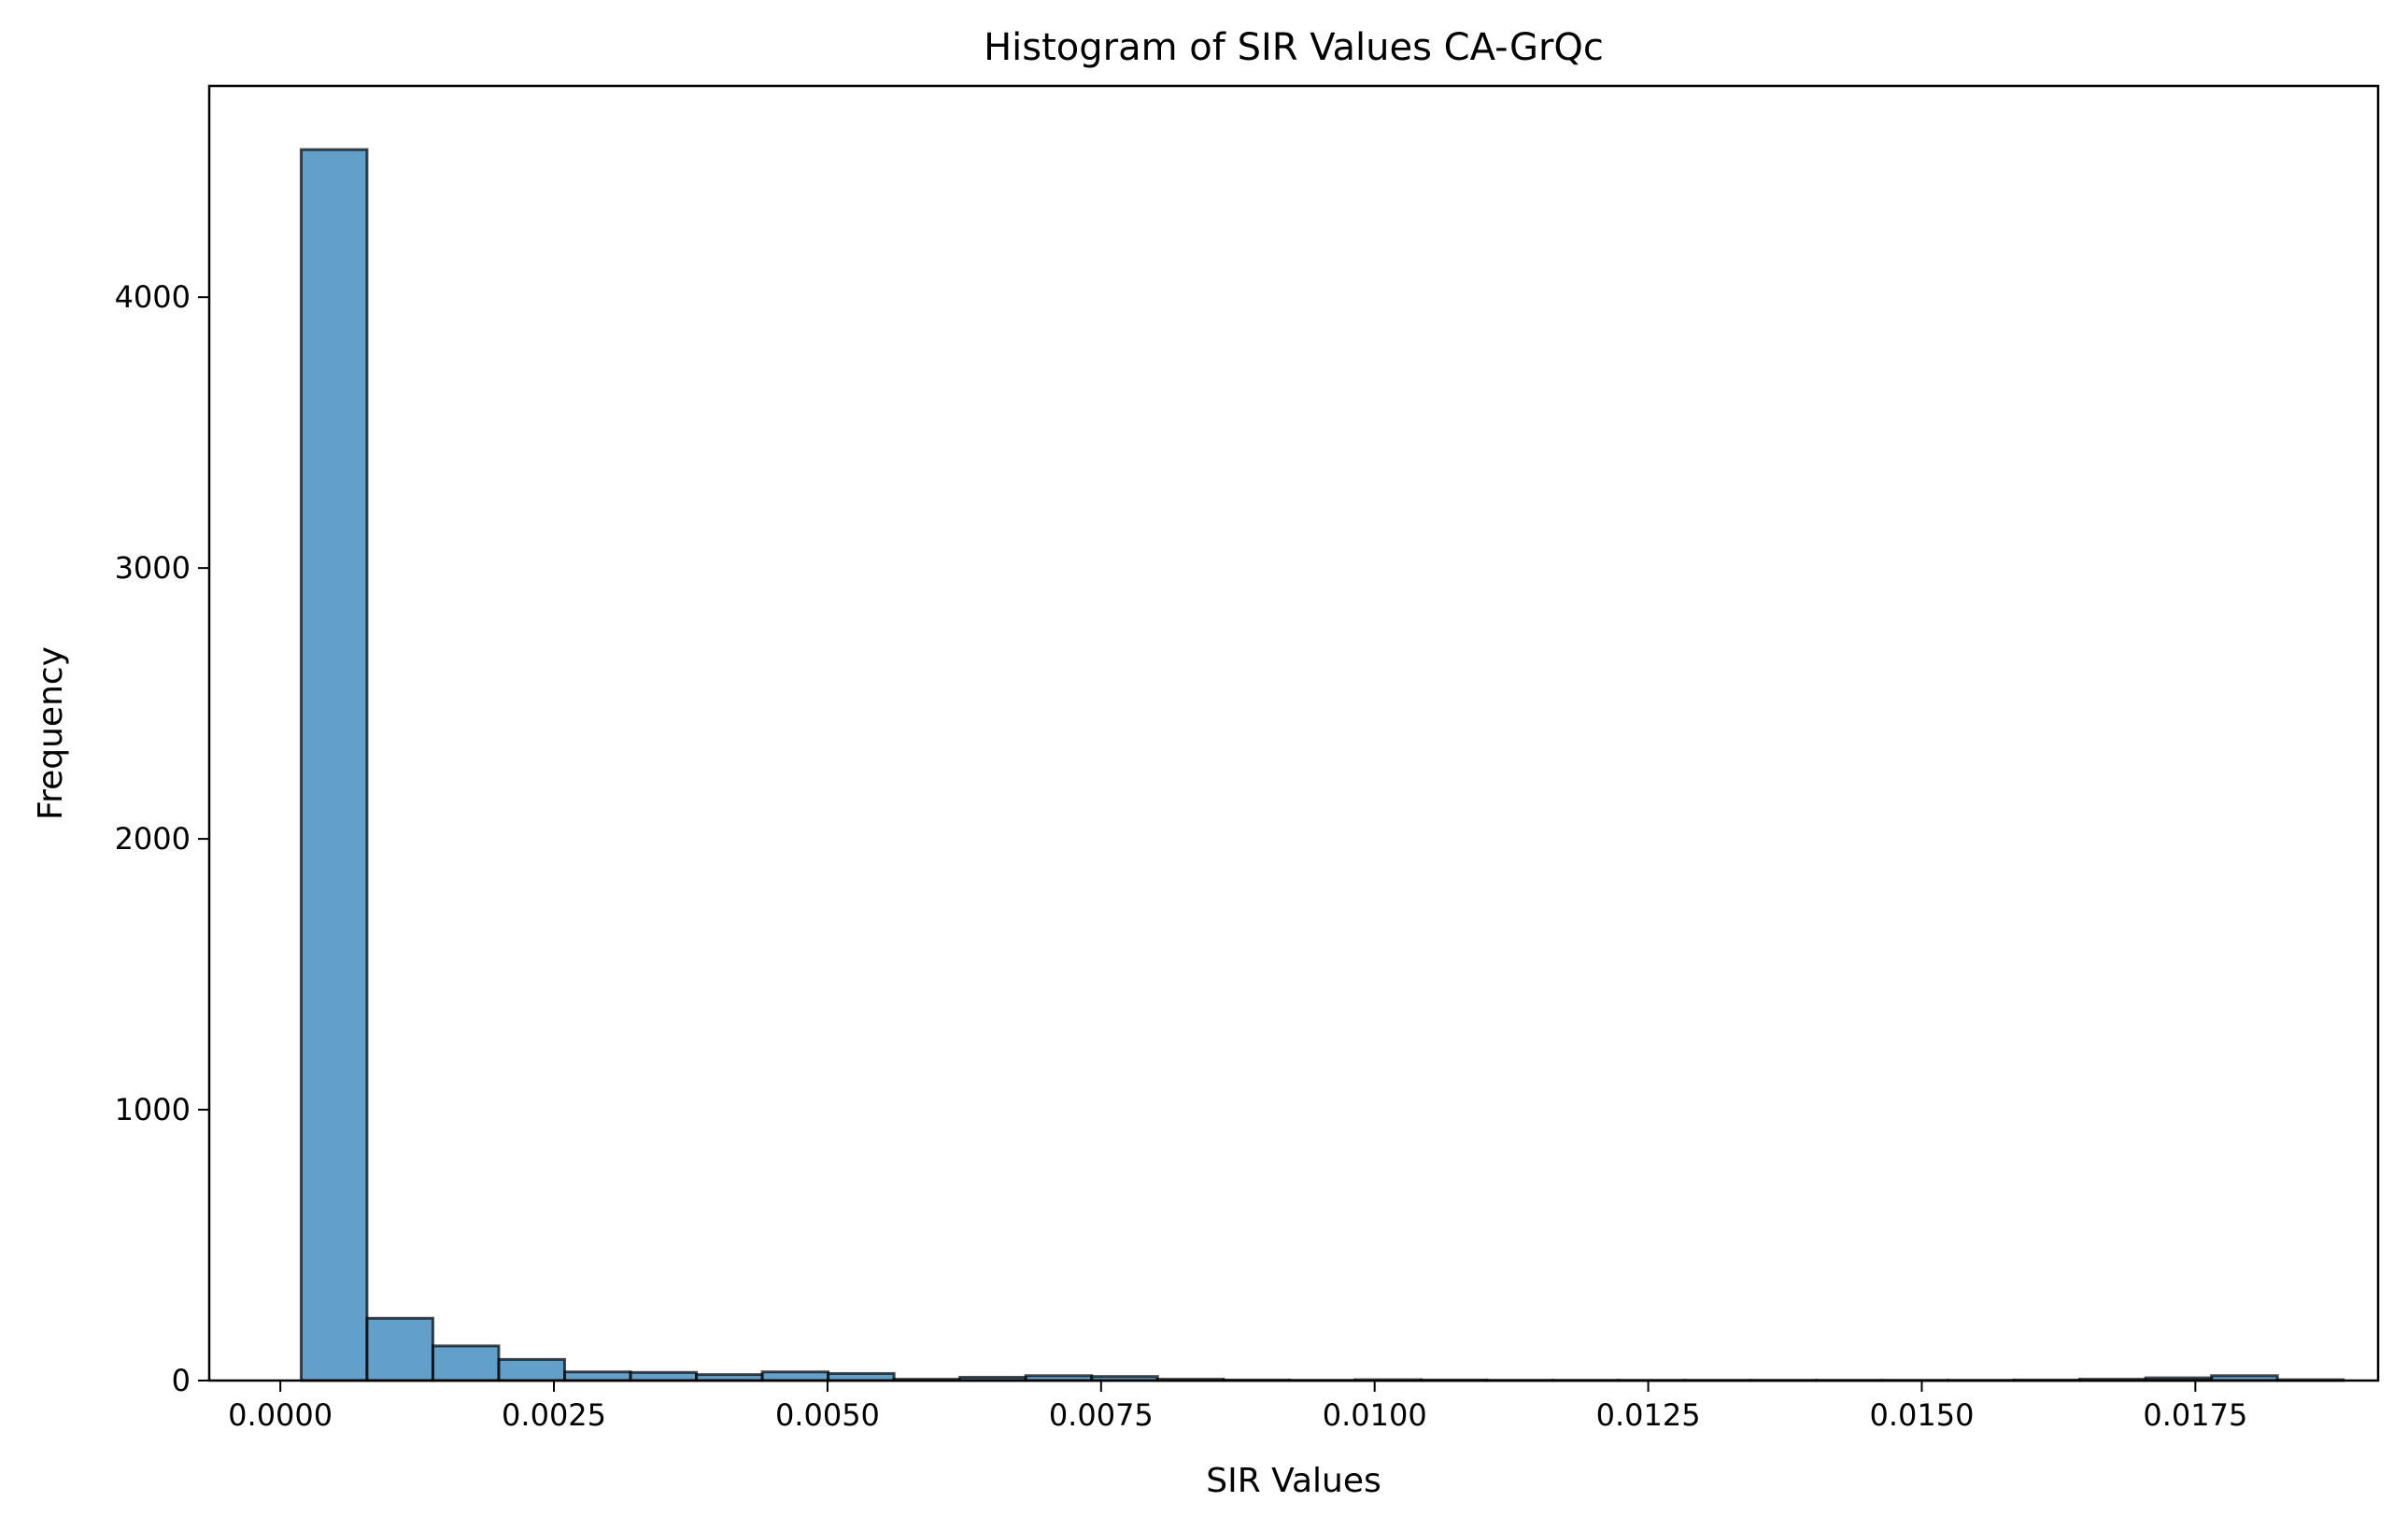  I want to click on x-tick-label: 0.0050, so click(827, 1415).